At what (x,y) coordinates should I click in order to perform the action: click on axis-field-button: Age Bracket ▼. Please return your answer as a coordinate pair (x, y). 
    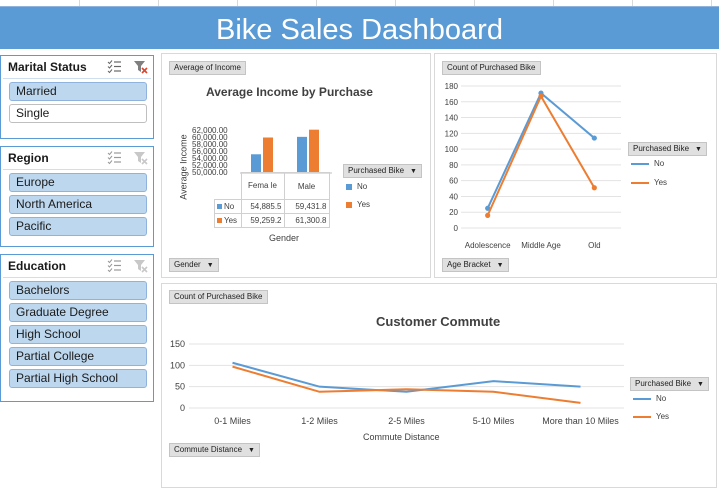
    Looking at the image, I should click on (475, 265).